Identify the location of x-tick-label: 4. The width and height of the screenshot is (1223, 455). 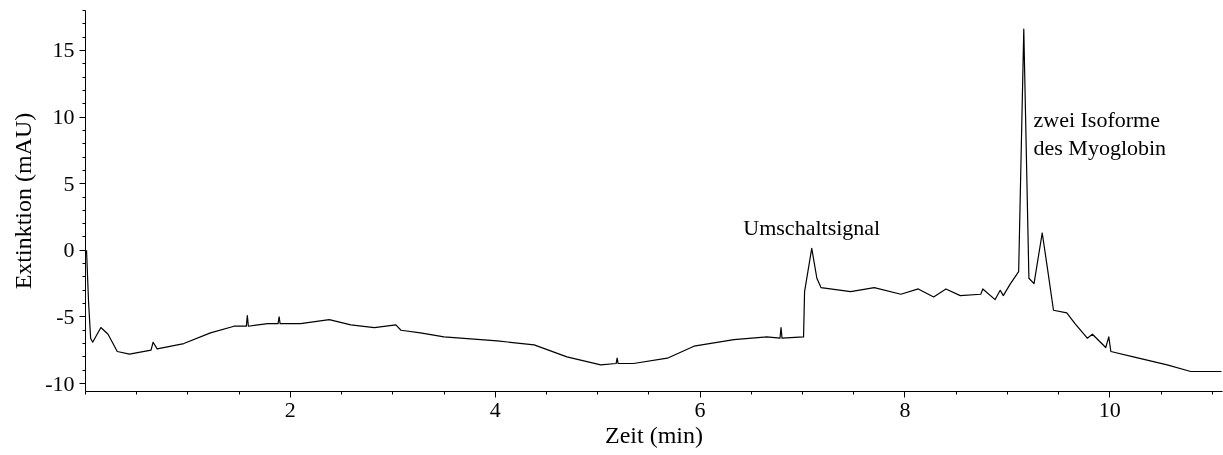
(495, 409).